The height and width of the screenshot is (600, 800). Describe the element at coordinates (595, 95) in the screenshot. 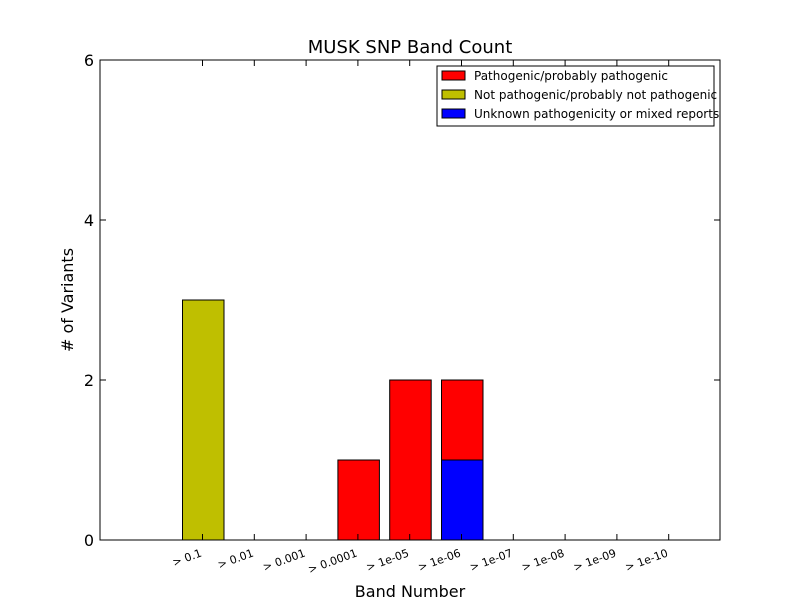

I see `legend-label: Not pathogenic/probably not pathogenic` at that location.